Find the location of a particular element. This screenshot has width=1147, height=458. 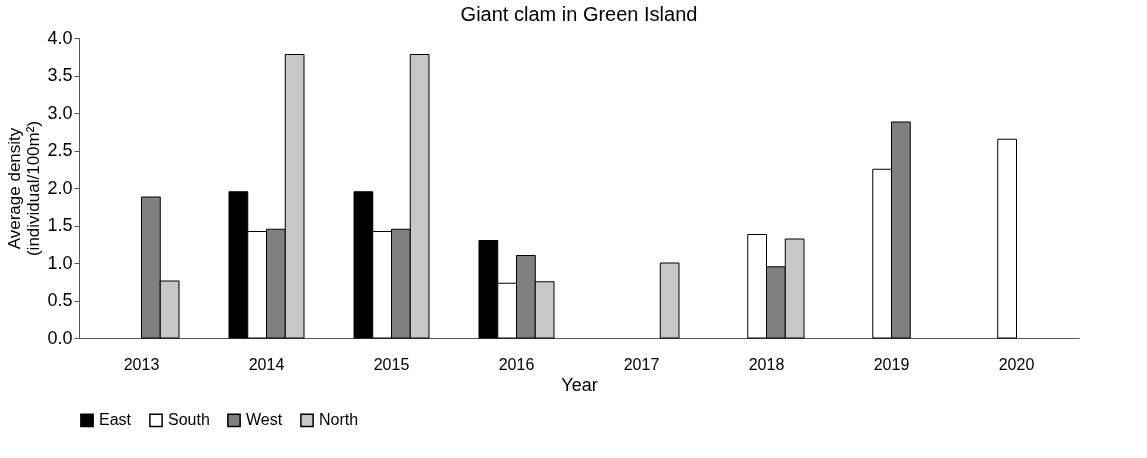

y-tick-label: 2.0 is located at coordinates (60, 187).